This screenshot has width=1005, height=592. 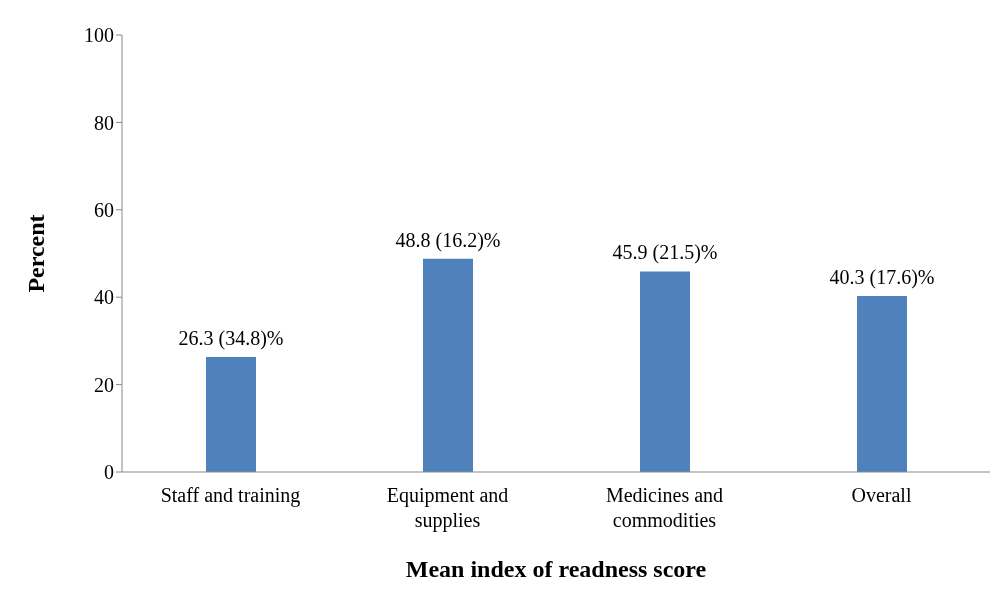 What do you see at coordinates (230, 495) in the screenshot?
I see `x-tick-label: Staff and training` at bounding box center [230, 495].